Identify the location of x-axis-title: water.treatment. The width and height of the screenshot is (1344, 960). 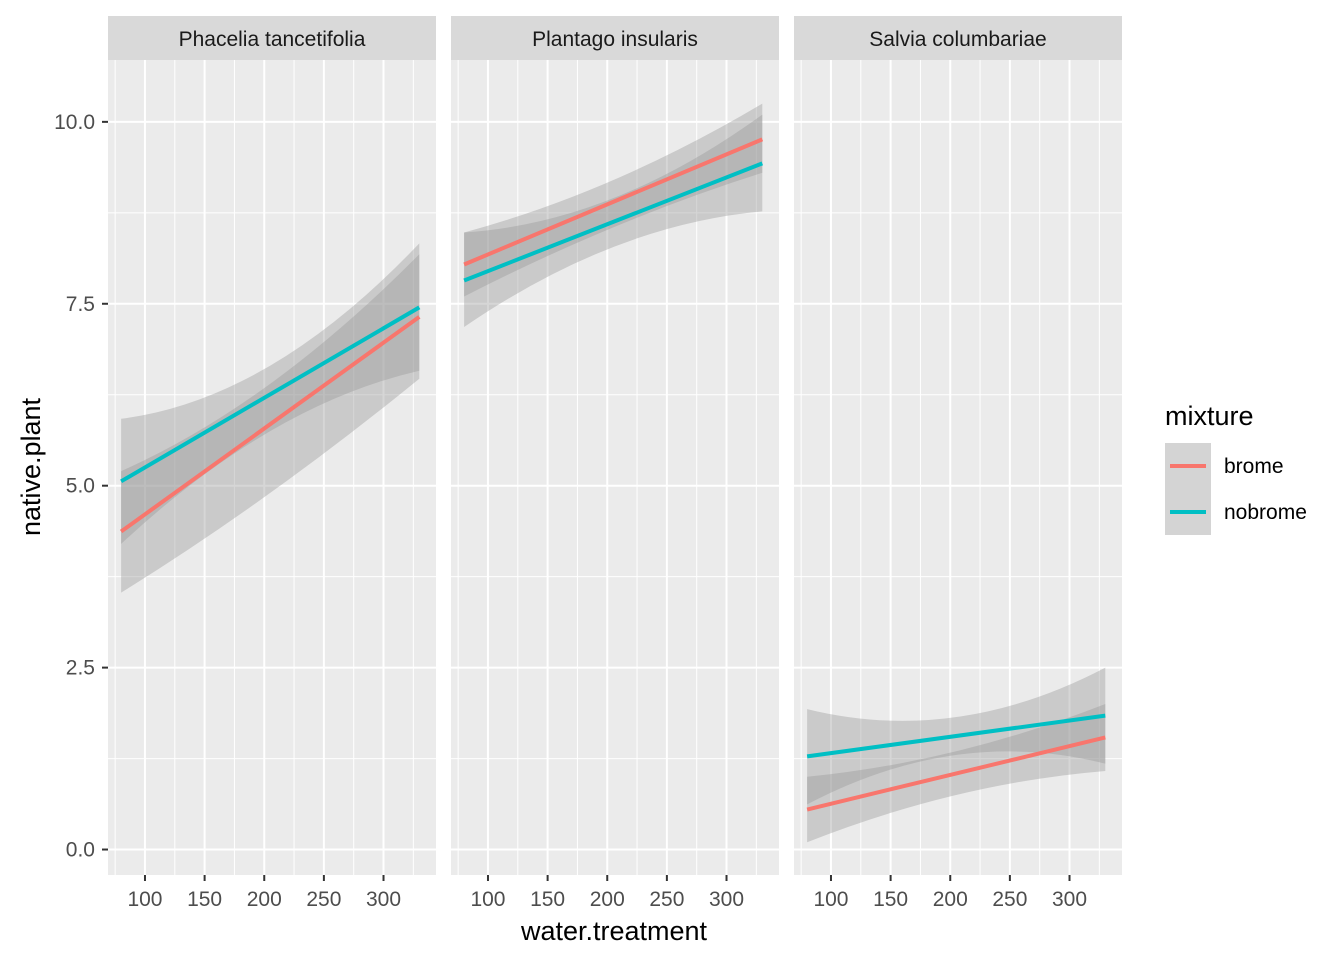
(614, 931).